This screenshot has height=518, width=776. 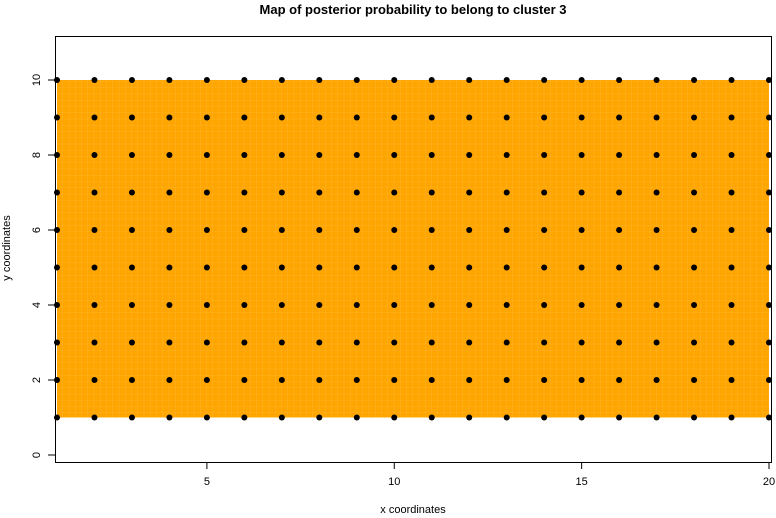 I want to click on y-tick-label: 8, so click(x=37, y=155).